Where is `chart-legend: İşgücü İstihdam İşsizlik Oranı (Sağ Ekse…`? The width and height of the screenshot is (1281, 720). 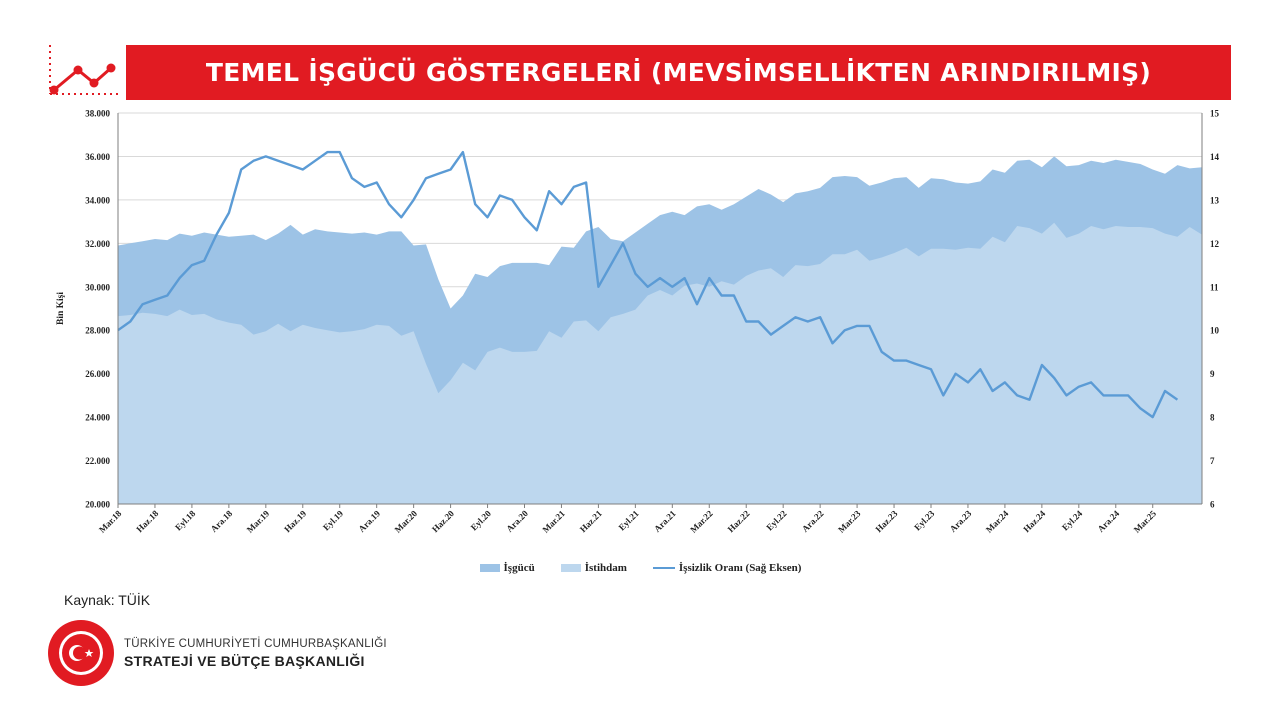 chart-legend: İşgücü İstihdam İşsizlik Oranı (Sağ Ekse… is located at coordinates (640, 568).